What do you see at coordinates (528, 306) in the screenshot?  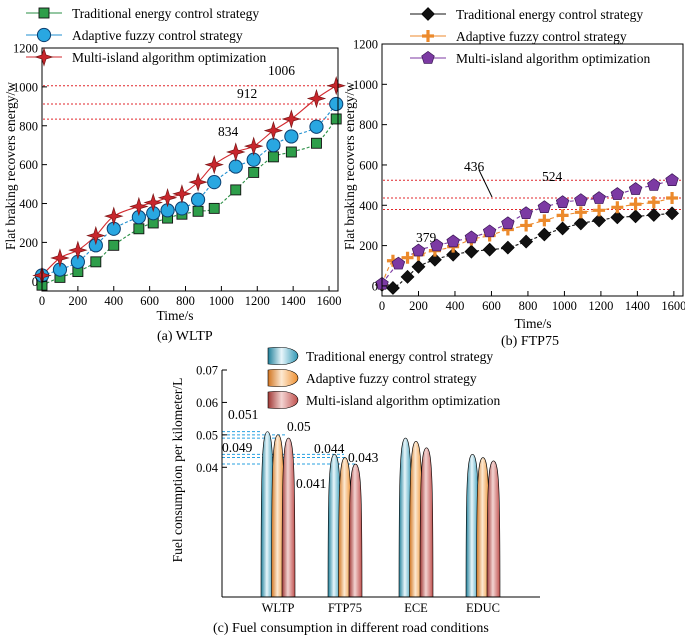 I see `panel-b-x-tick-800: 800` at bounding box center [528, 306].